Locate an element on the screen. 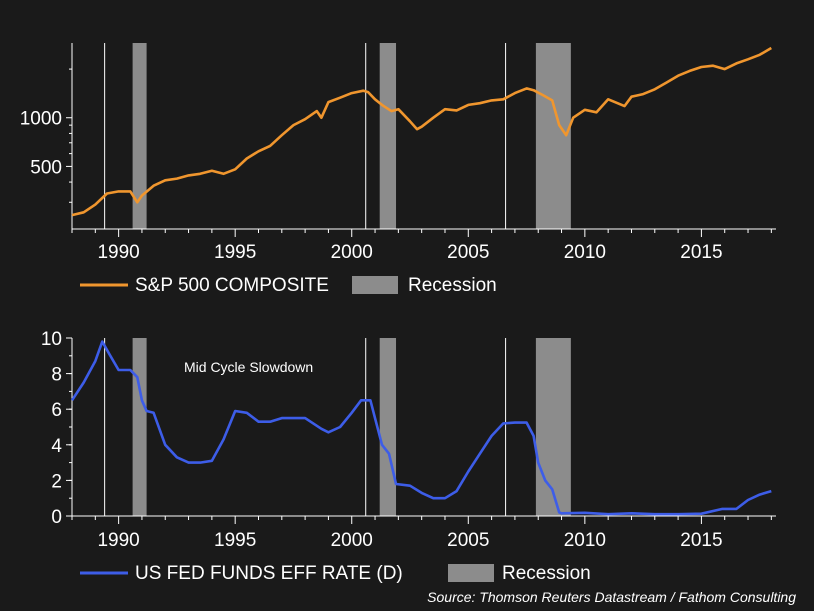 This screenshot has width=814, height=611. fed-x-tick-label: 1990 is located at coordinates (118, 540).